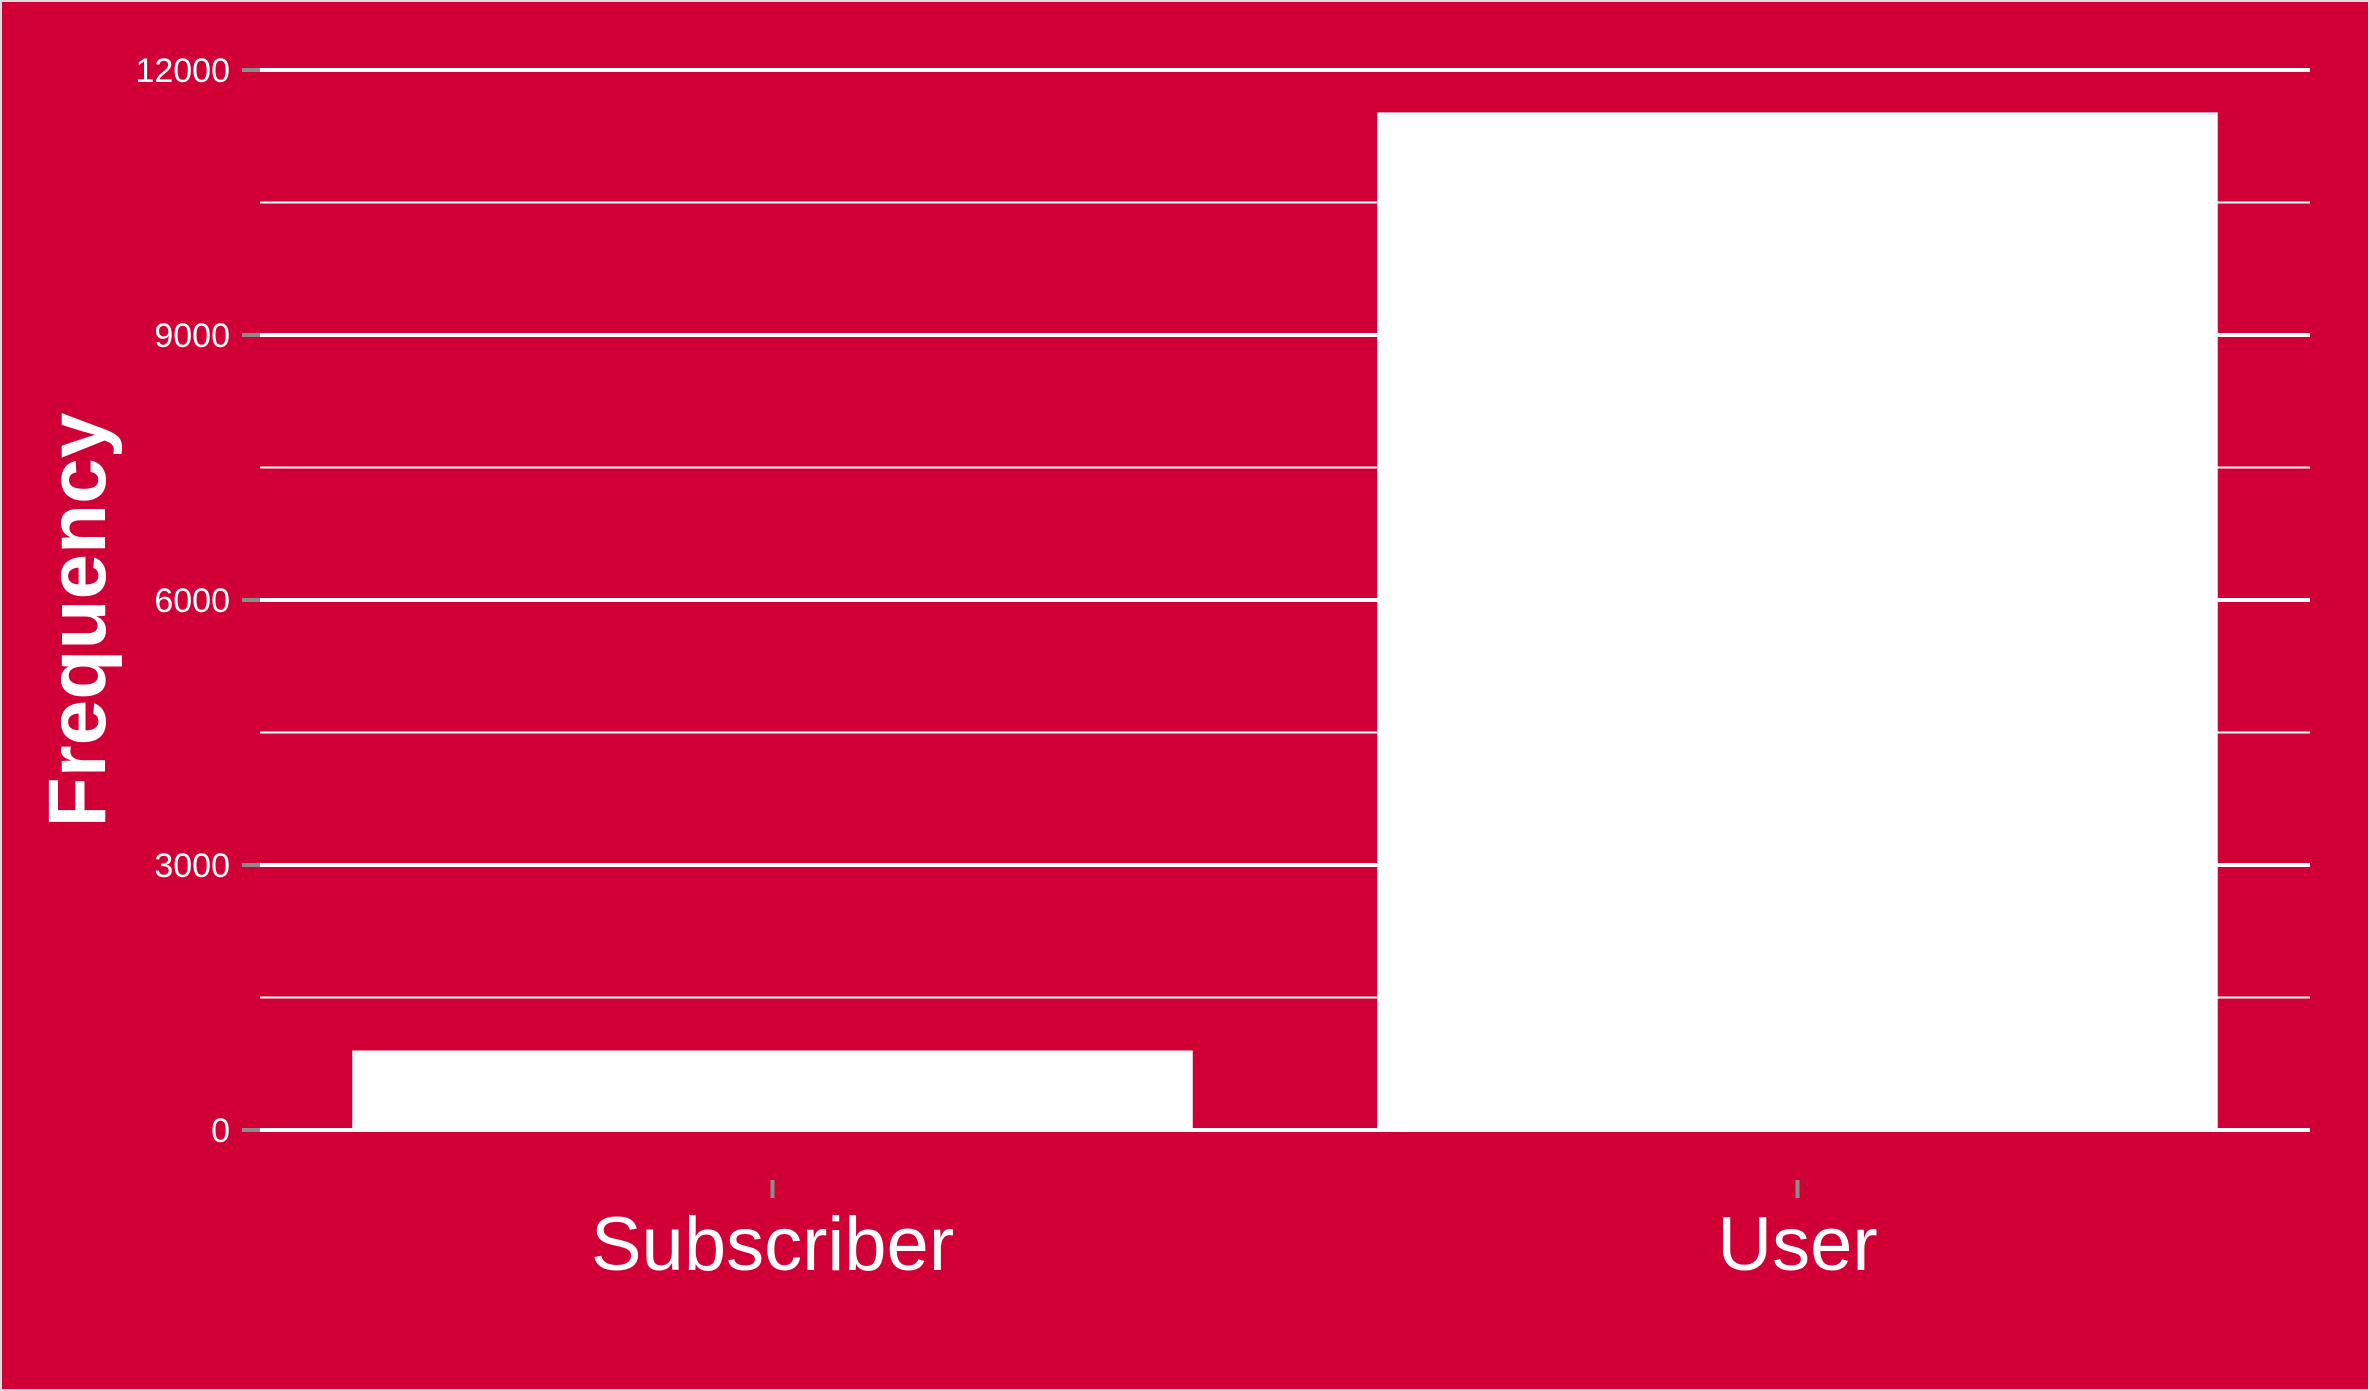  I want to click on y-tick-label: 3000, so click(192, 866).